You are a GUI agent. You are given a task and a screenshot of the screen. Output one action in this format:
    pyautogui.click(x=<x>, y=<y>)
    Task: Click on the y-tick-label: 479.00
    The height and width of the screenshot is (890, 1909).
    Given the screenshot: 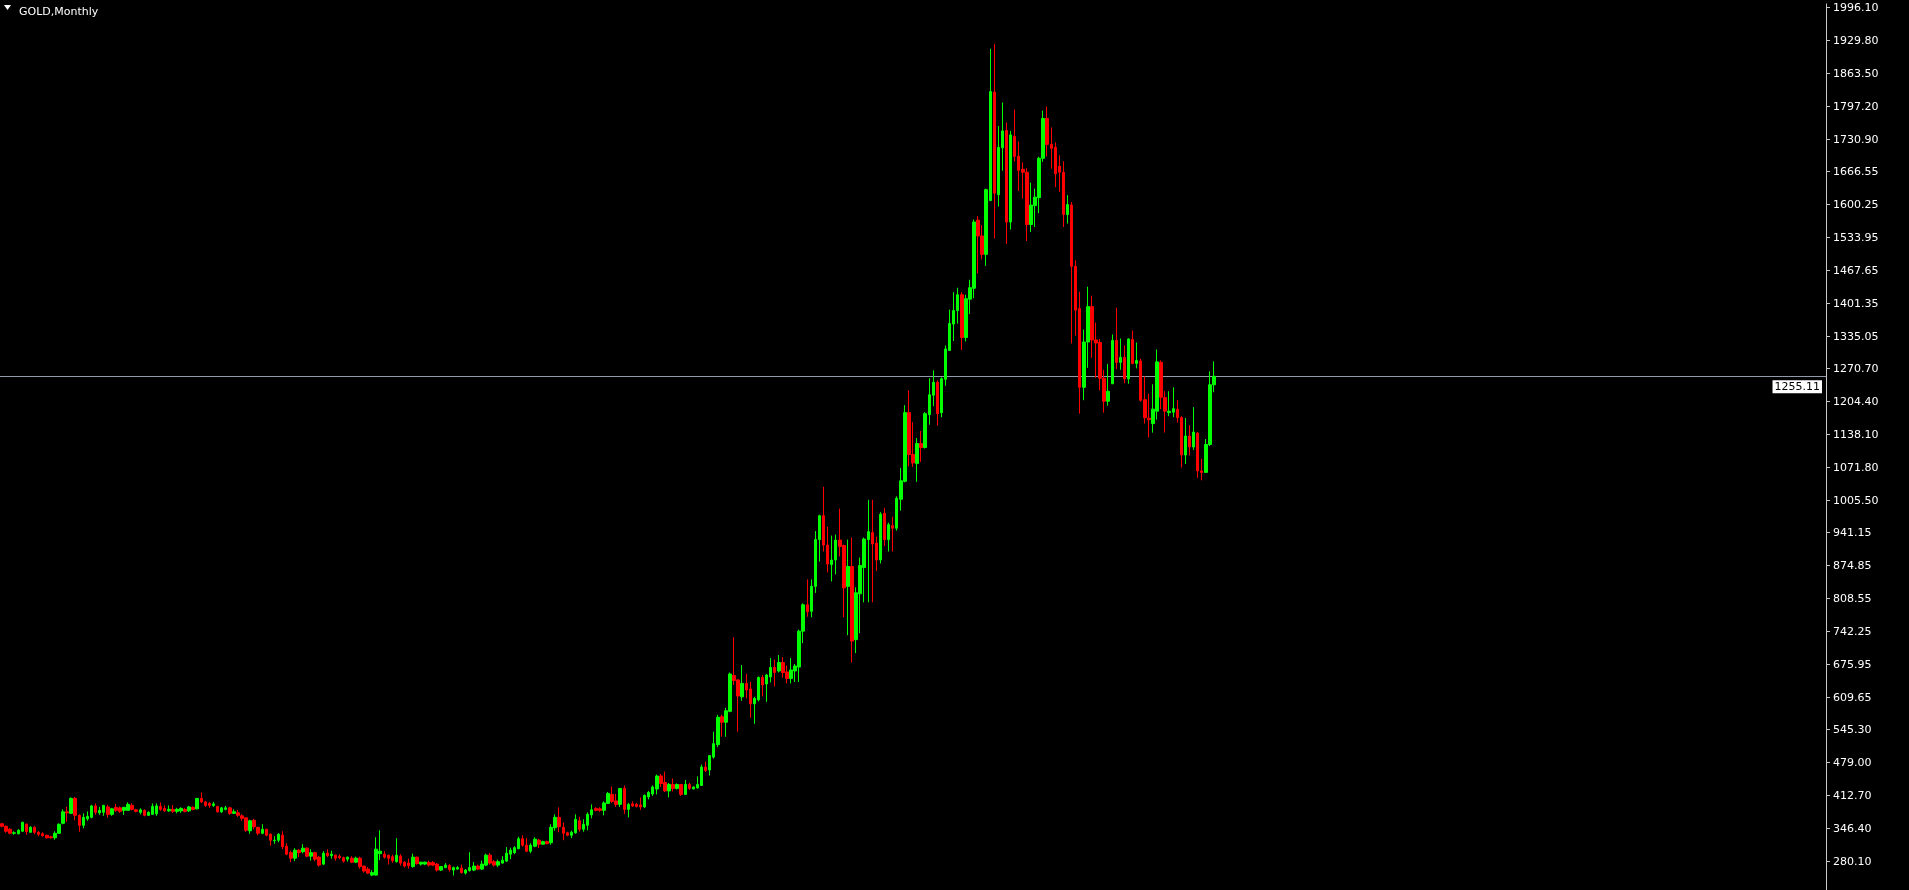 What is the action you would take?
    pyautogui.click(x=1852, y=763)
    